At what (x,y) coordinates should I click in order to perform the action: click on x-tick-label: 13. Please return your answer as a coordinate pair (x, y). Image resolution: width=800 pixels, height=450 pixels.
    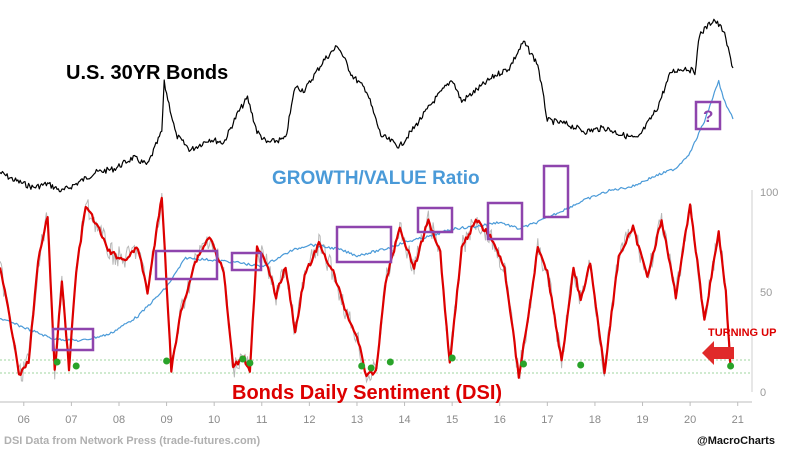
    Looking at the image, I should click on (357, 420).